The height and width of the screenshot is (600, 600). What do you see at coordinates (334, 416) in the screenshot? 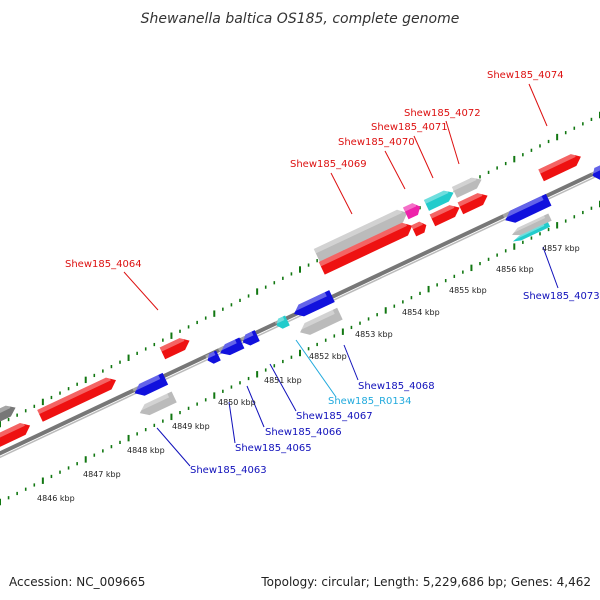
I see `gene-label: Shew185_4067` at bounding box center [334, 416].